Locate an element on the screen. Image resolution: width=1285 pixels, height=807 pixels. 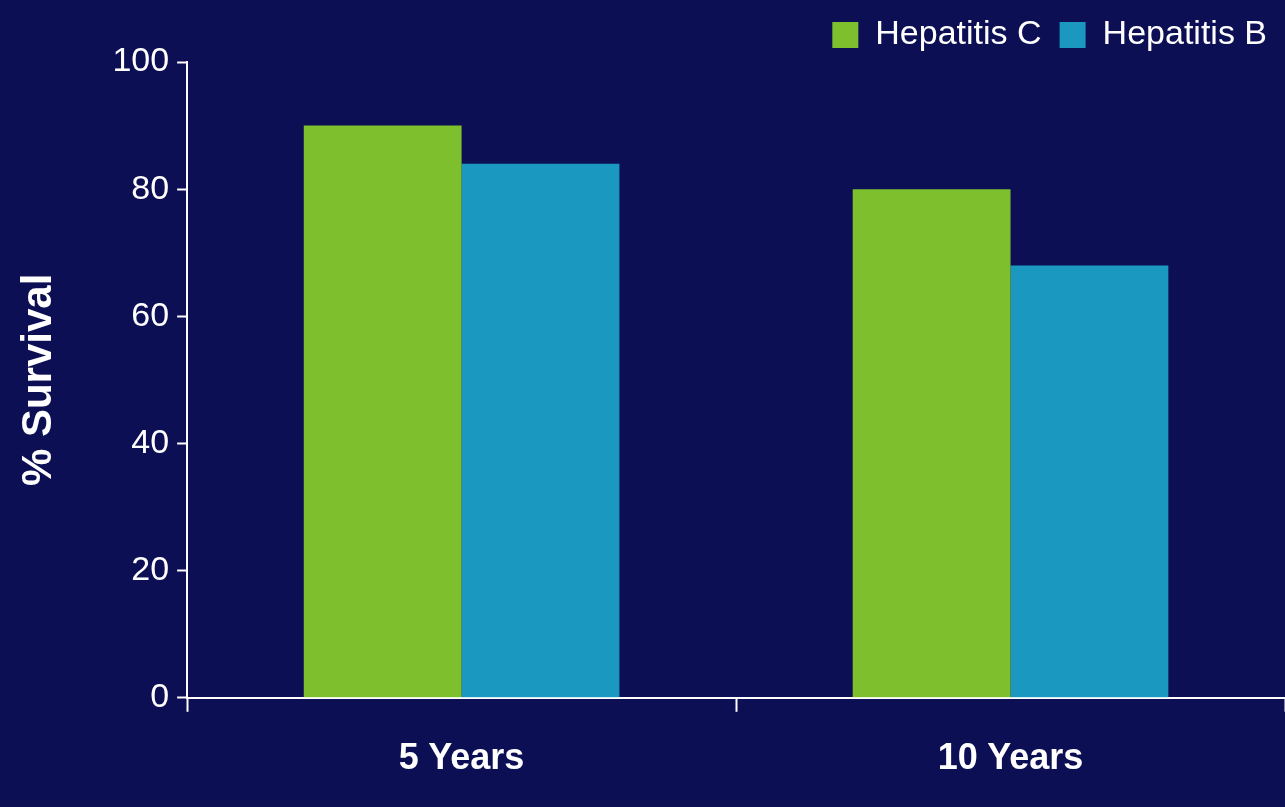
y-tick-label: 40 is located at coordinates (150, 440).